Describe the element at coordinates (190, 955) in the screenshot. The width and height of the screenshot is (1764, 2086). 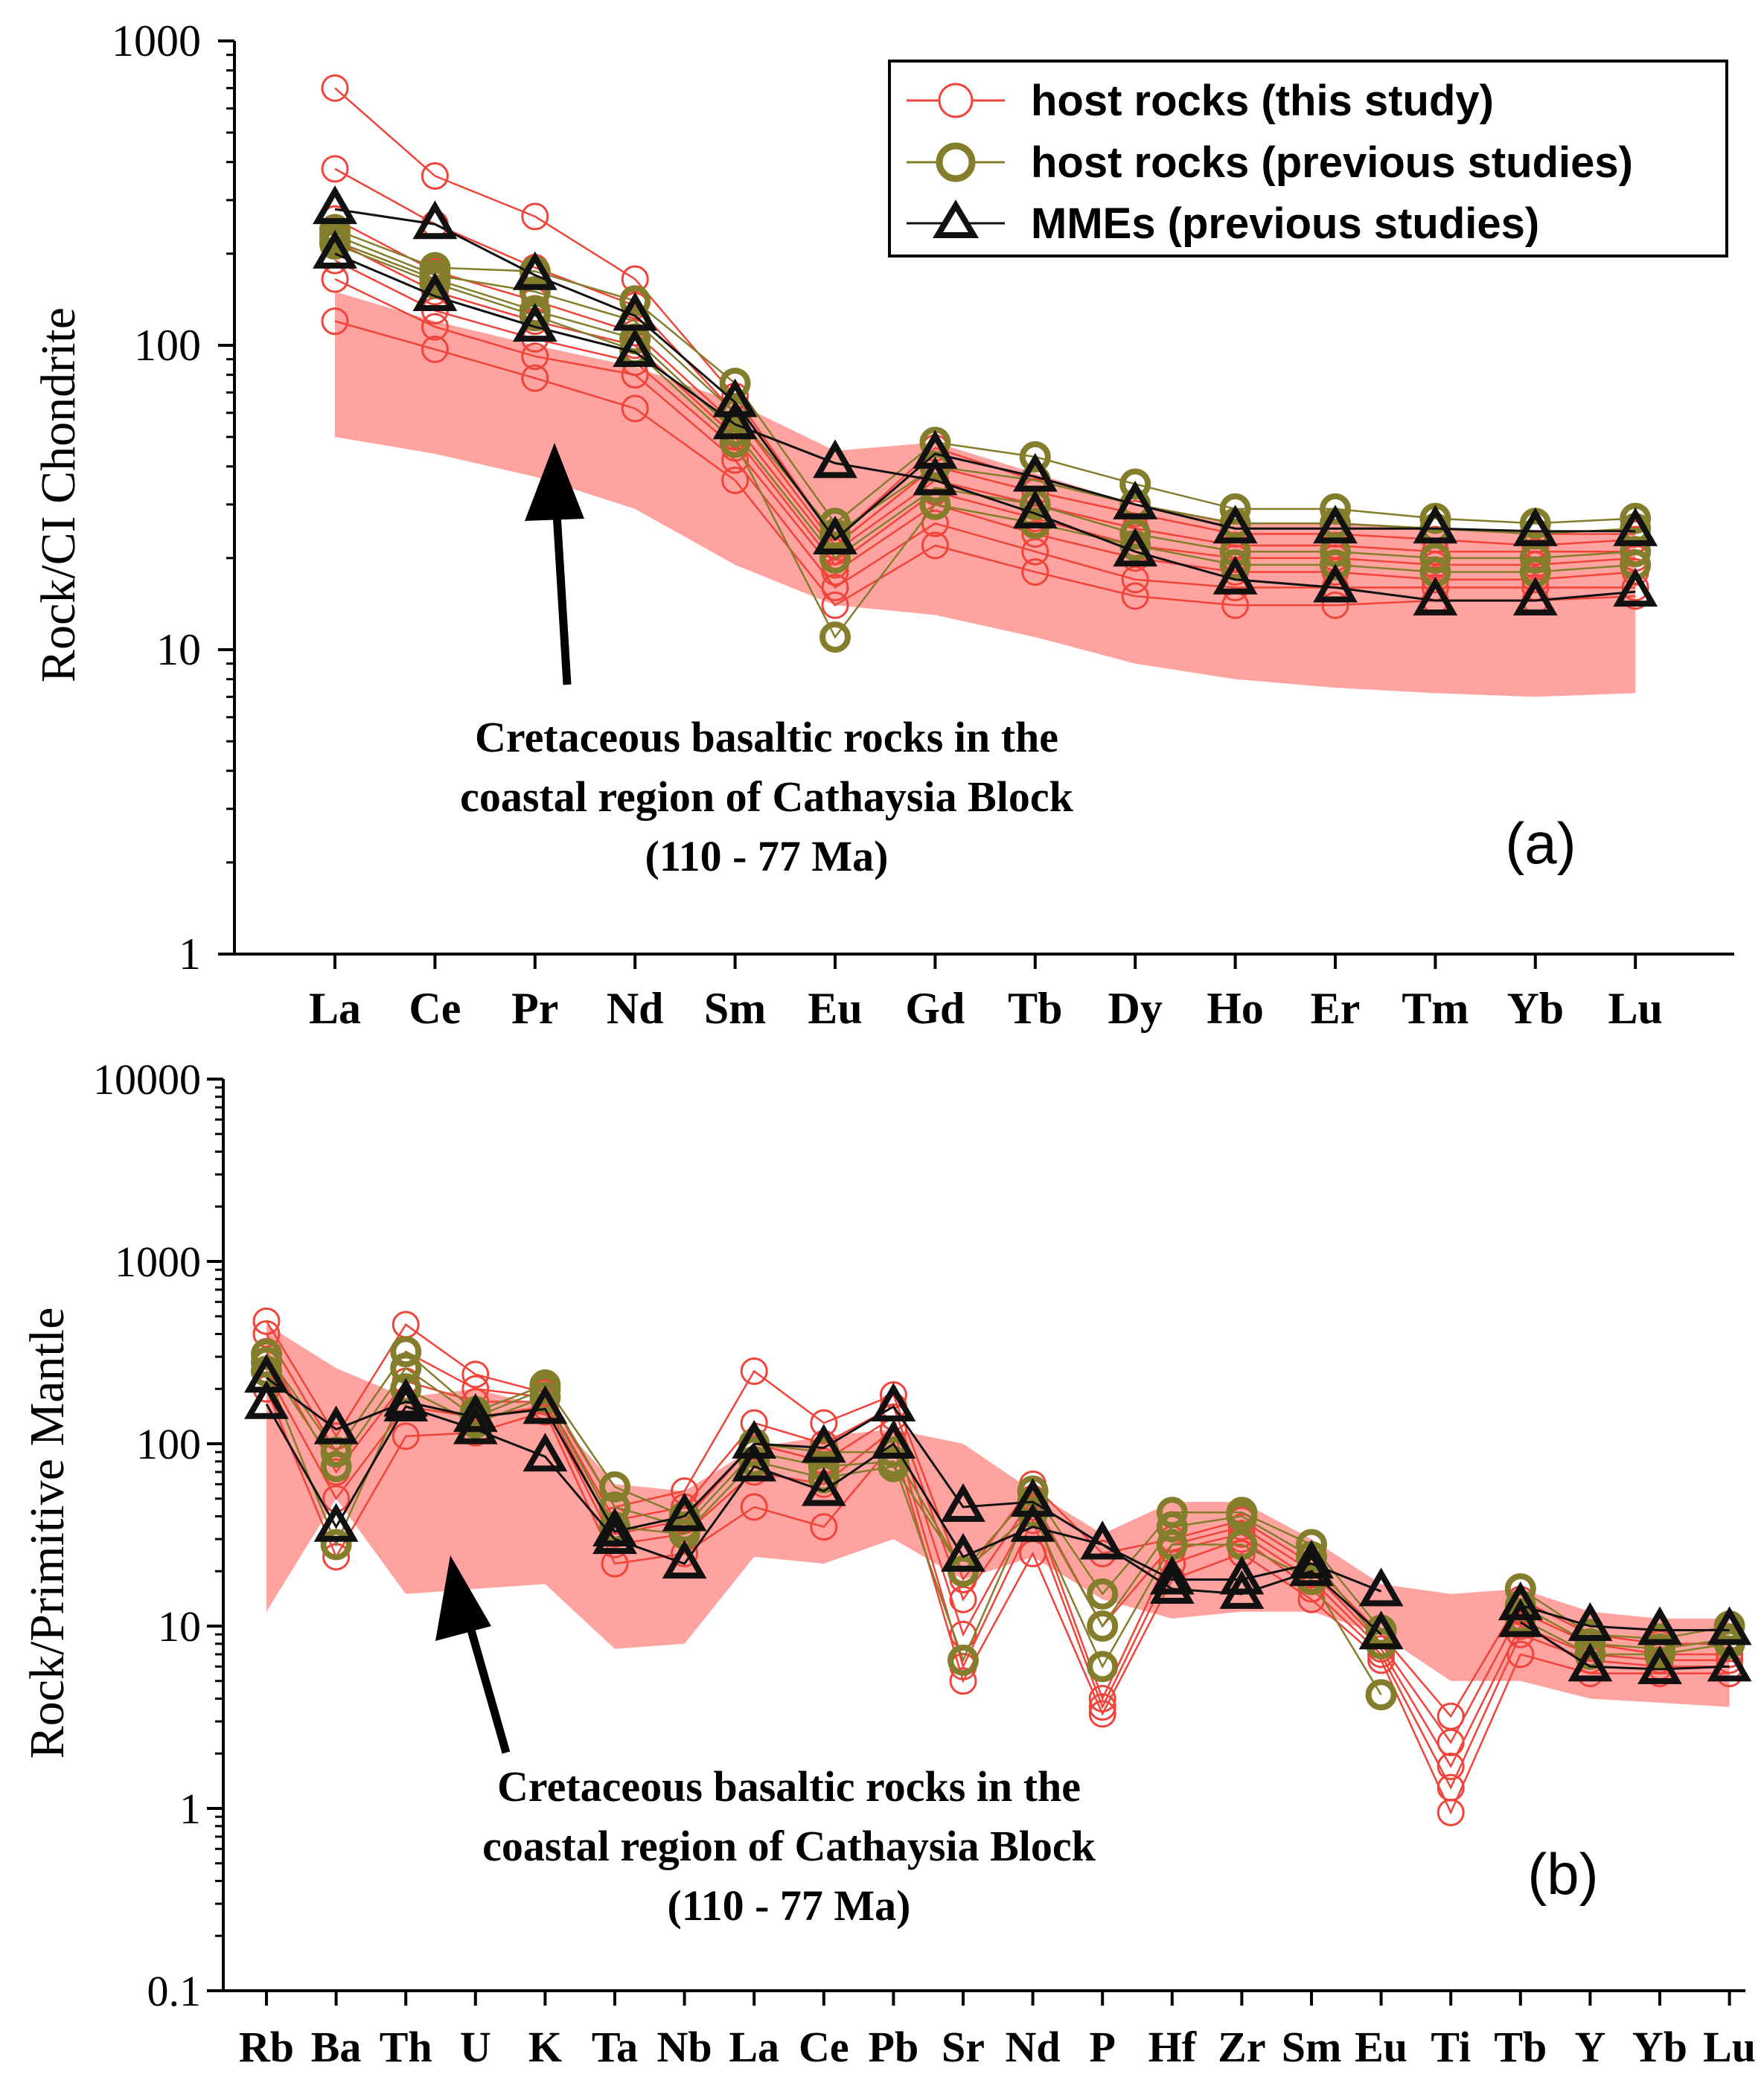
I see `panel-a-ytick-label: 1` at that location.